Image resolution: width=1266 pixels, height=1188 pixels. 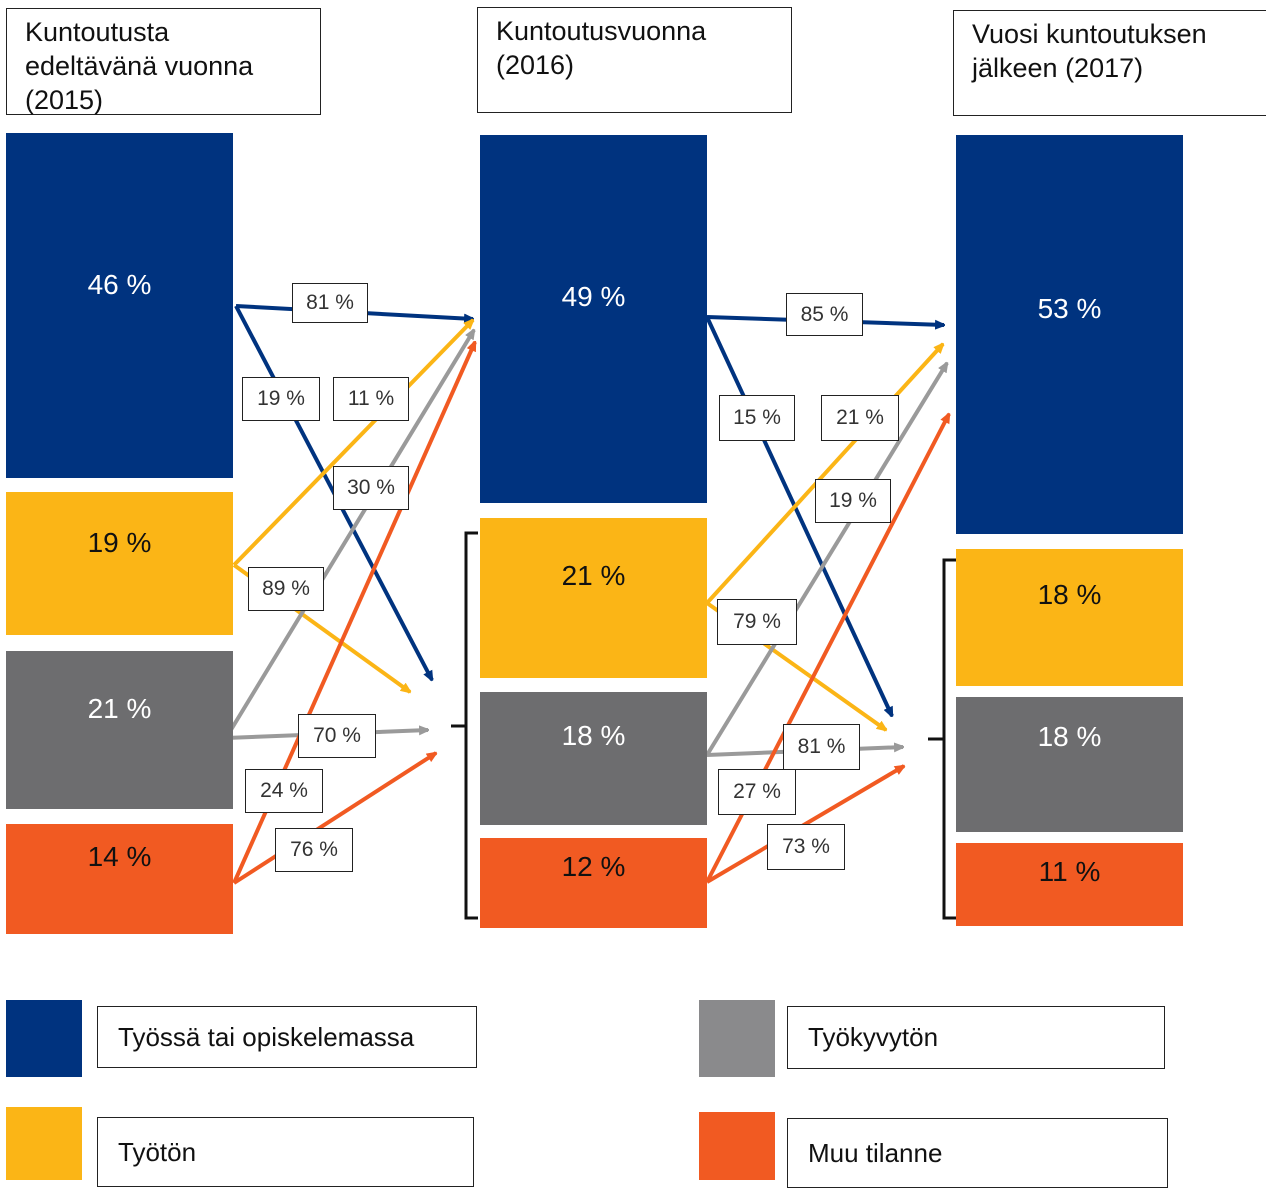 I want to click on bar-2016-other: 12 %, so click(x=593, y=883).